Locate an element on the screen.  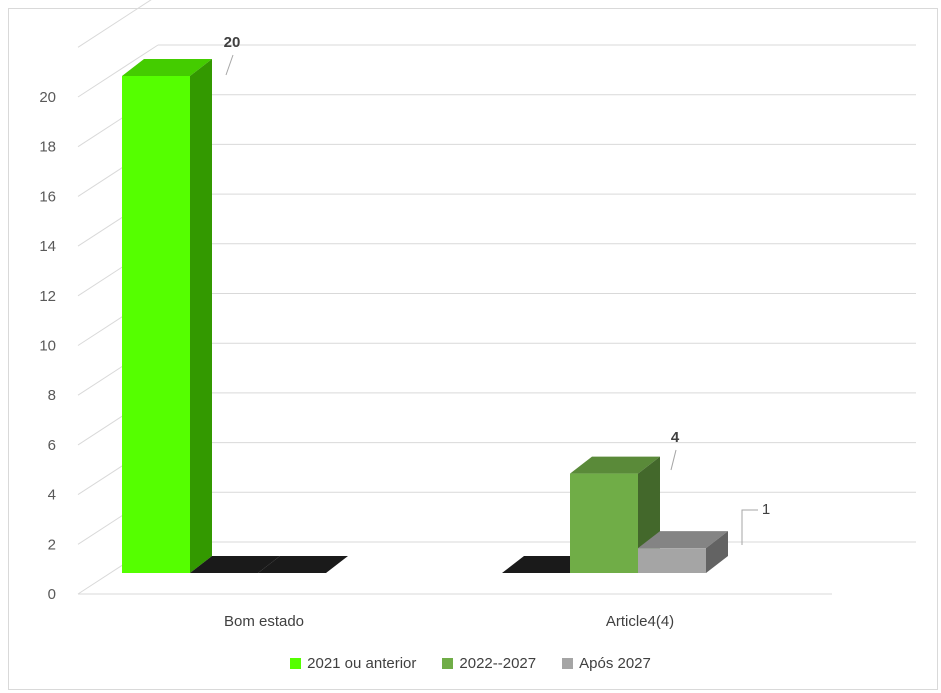
y-tick-label: 20 is located at coordinates (47, 97).